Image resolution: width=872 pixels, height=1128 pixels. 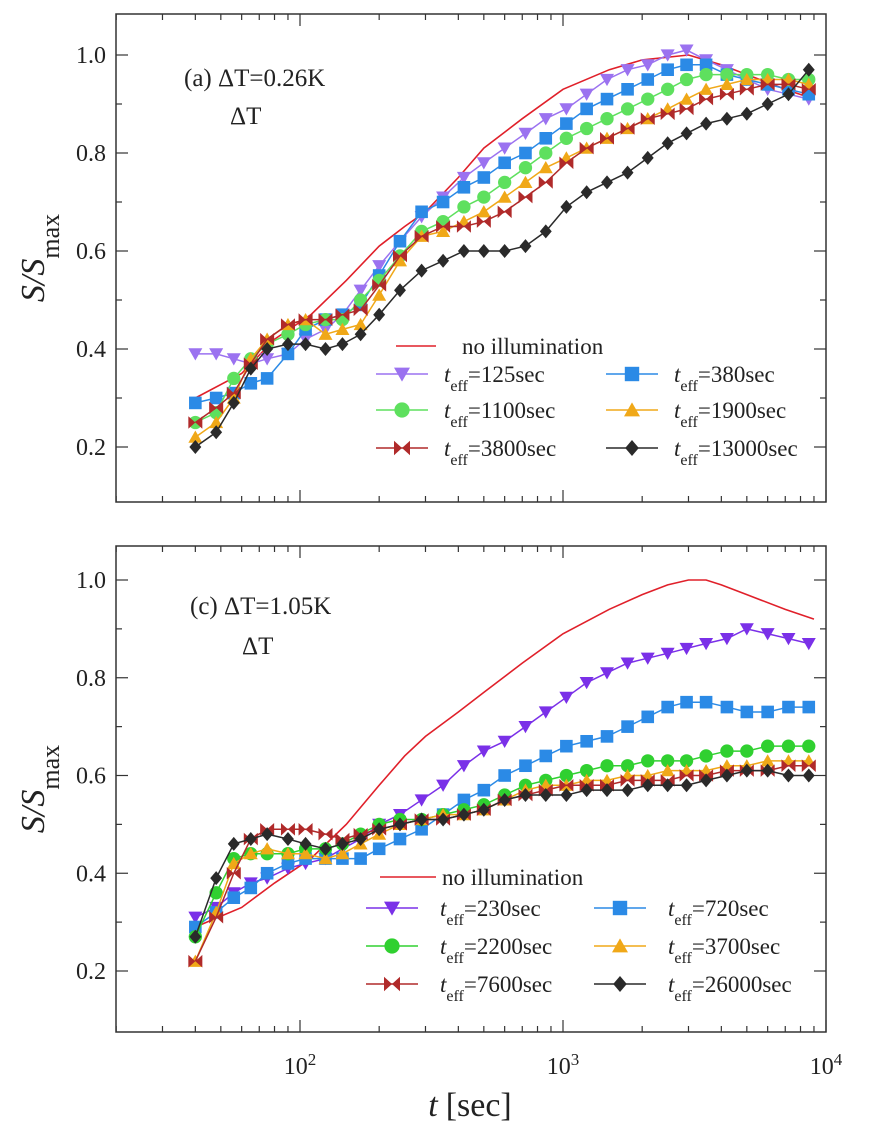 I want to click on y-tick-label: 0.2, so click(x=91, y=972).